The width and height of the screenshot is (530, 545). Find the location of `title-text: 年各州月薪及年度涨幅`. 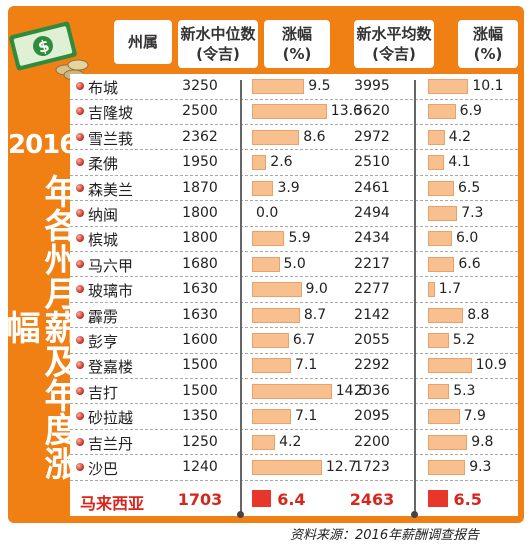

title-text: 年各州月薪及年度涨幅 is located at coordinates (39, 327).